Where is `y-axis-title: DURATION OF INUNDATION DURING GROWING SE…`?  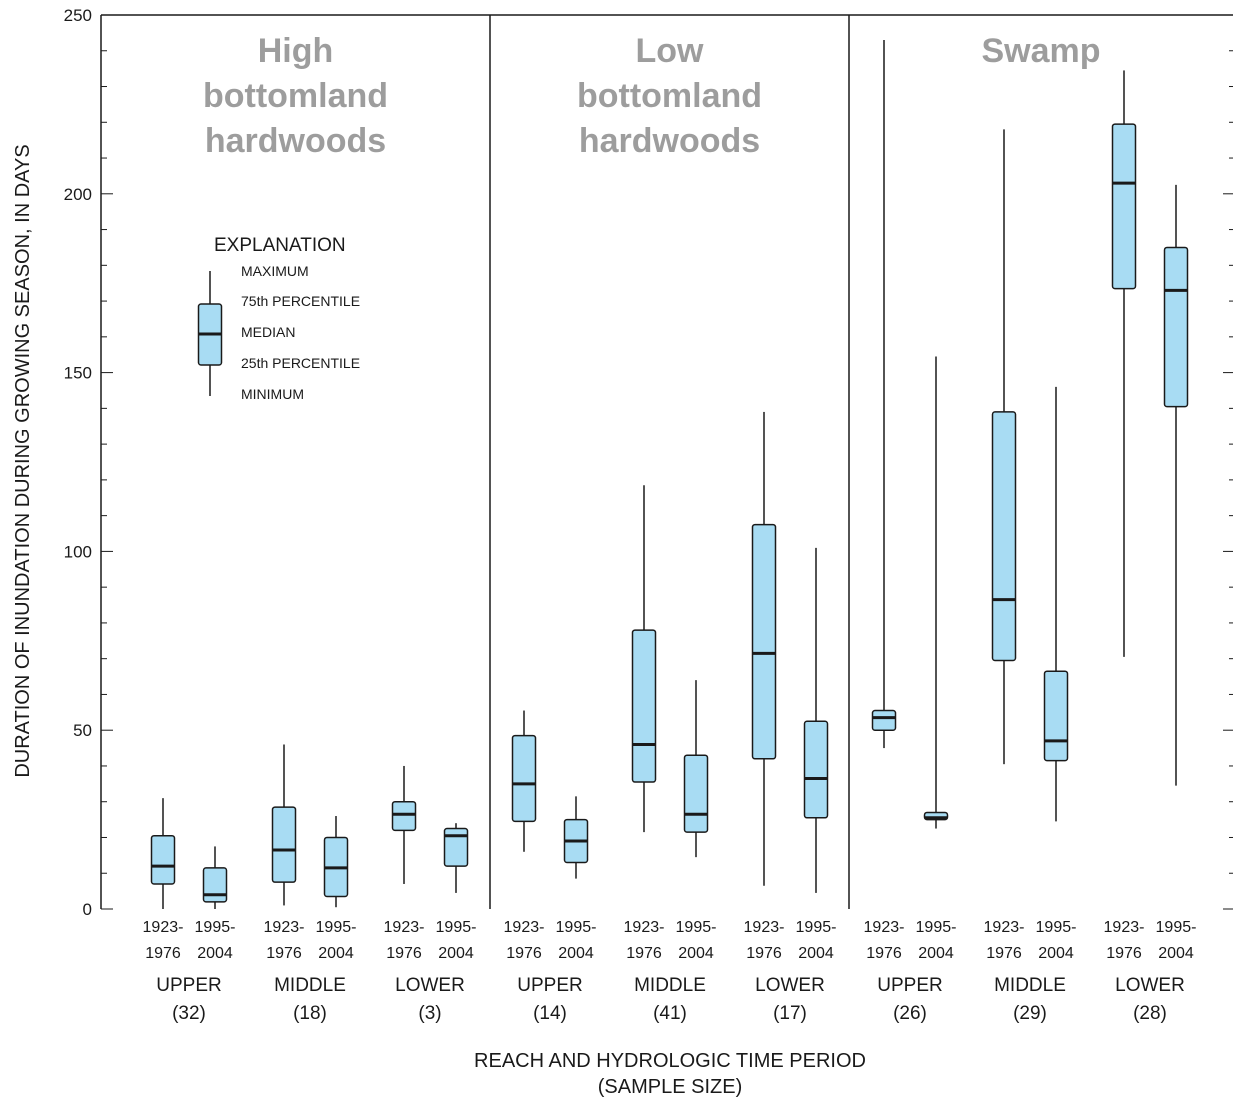
y-axis-title: DURATION OF INUNDATION DURING GROWING SE… is located at coordinates (23, 460).